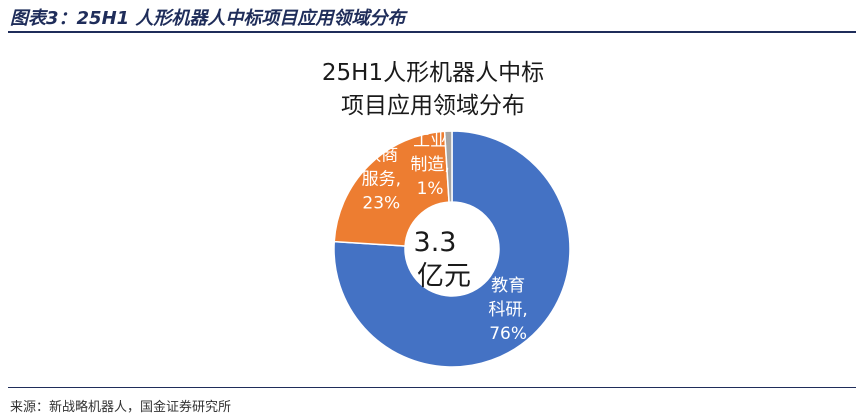 The image size is (864, 417). I want to click on figure-caption: 图表3：25H1 人形机器人中标项目应用领域分布, so click(208, 18).